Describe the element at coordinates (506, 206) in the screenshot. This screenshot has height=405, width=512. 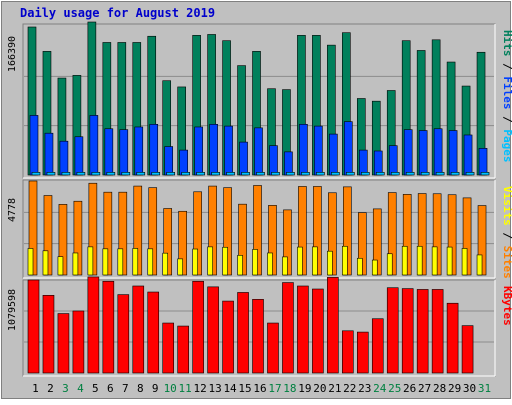
I see `legend-visits: Visits` at that location.